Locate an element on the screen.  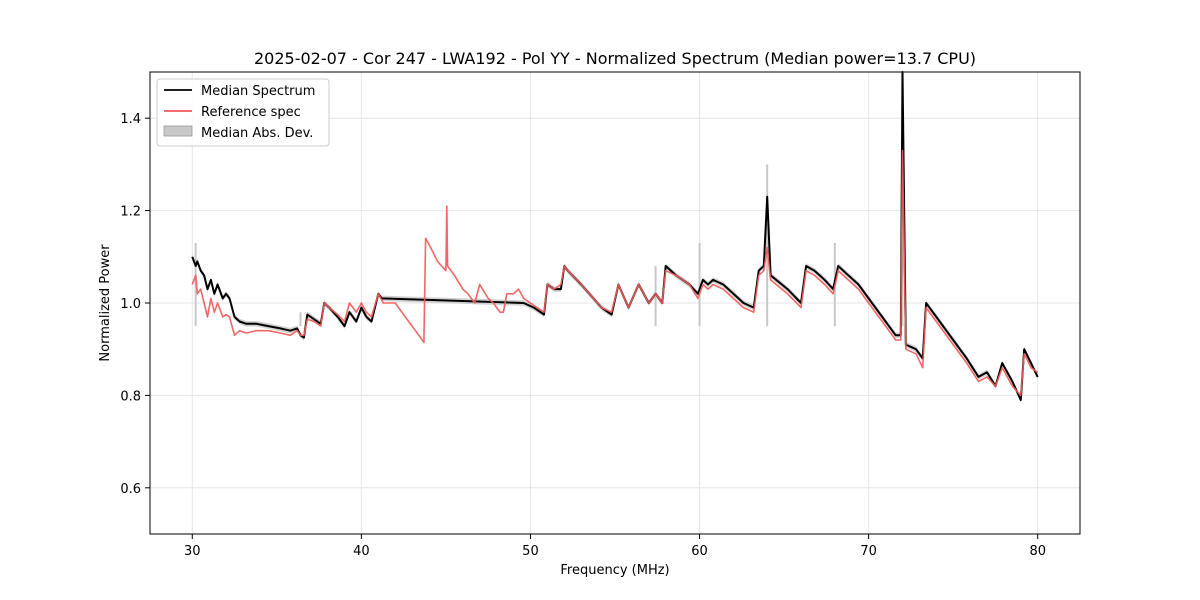
legend-box is located at coordinates (243, 112).